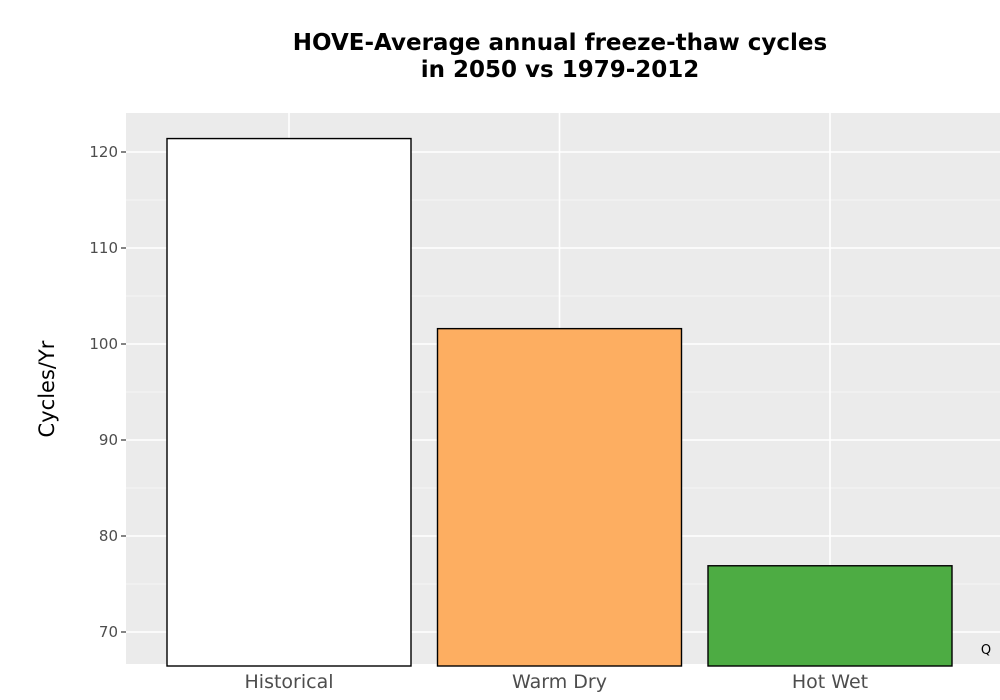 The width and height of the screenshot is (1000, 700). What do you see at coordinates (103, 152) in the screenshot?
I see `y-tick-label: 120` at bounding box center [103, 152].